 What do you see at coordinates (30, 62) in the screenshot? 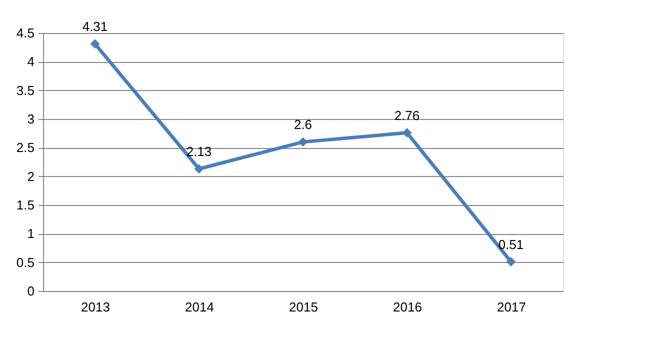
I see `y-tick-label: 4` at bounding box center [30, 62].